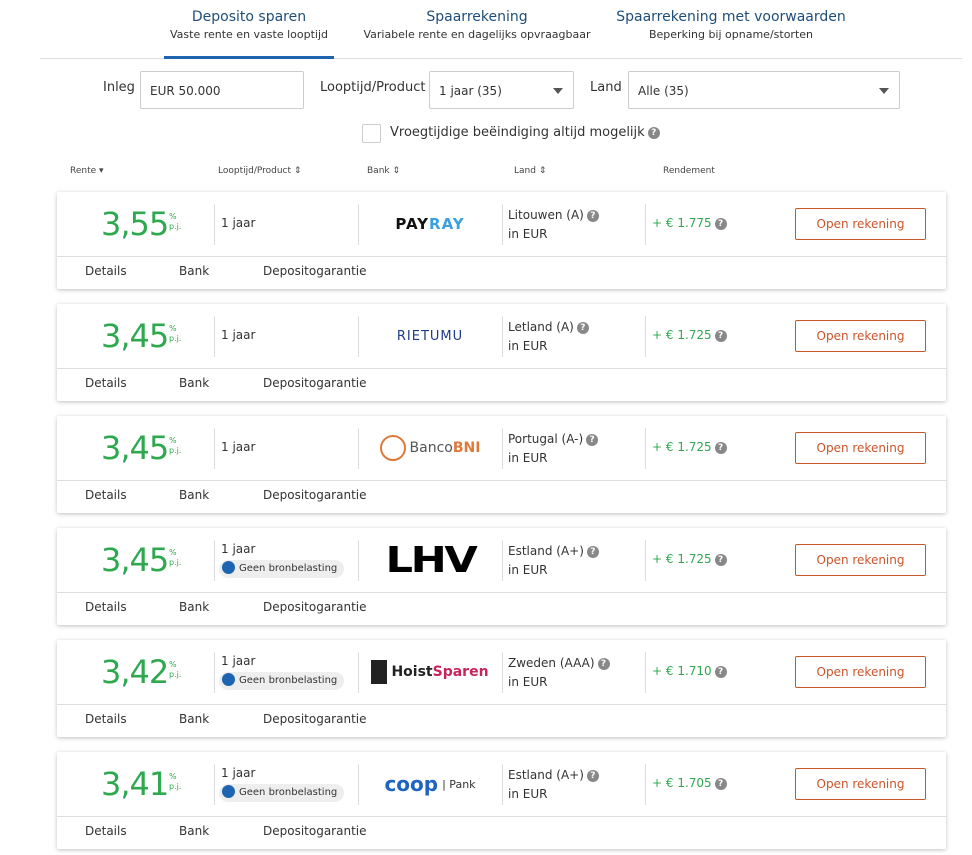  Describe the element at coordinates (430, 224) in the screenshot. I see `bank-logo: PAYRAY` at that location.